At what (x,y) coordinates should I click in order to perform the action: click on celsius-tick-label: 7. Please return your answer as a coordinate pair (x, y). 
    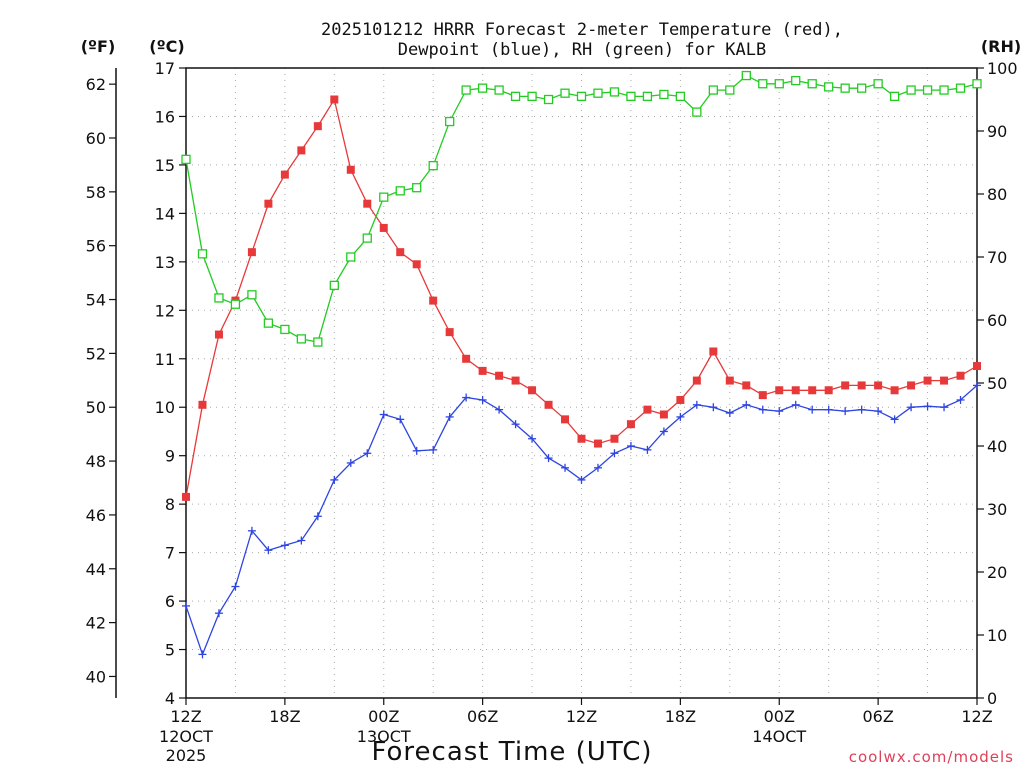
    Looking at the image, I should click on (170, 553).